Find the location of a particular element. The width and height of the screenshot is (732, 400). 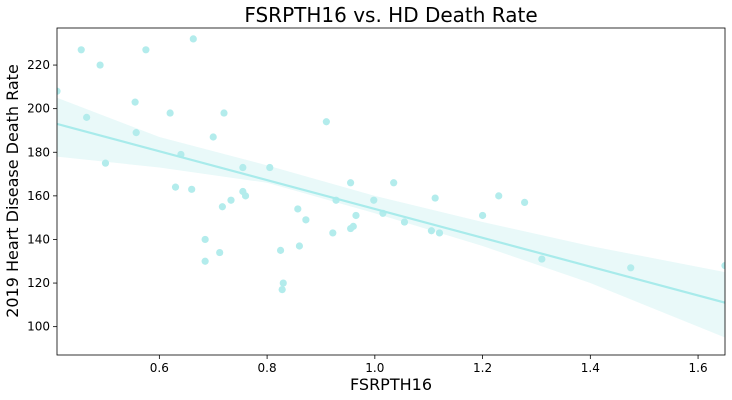

y-axis: 100 120 140 160 180 200 220 is located at coordinates (42, 196).